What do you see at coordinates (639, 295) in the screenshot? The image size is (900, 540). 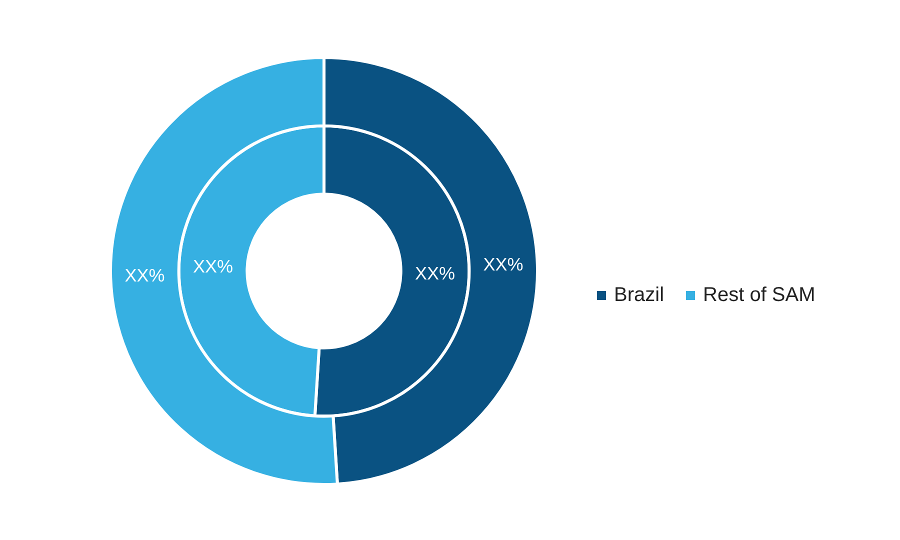 I see `legend-label: Brazil` at bounding box center [639, 295].